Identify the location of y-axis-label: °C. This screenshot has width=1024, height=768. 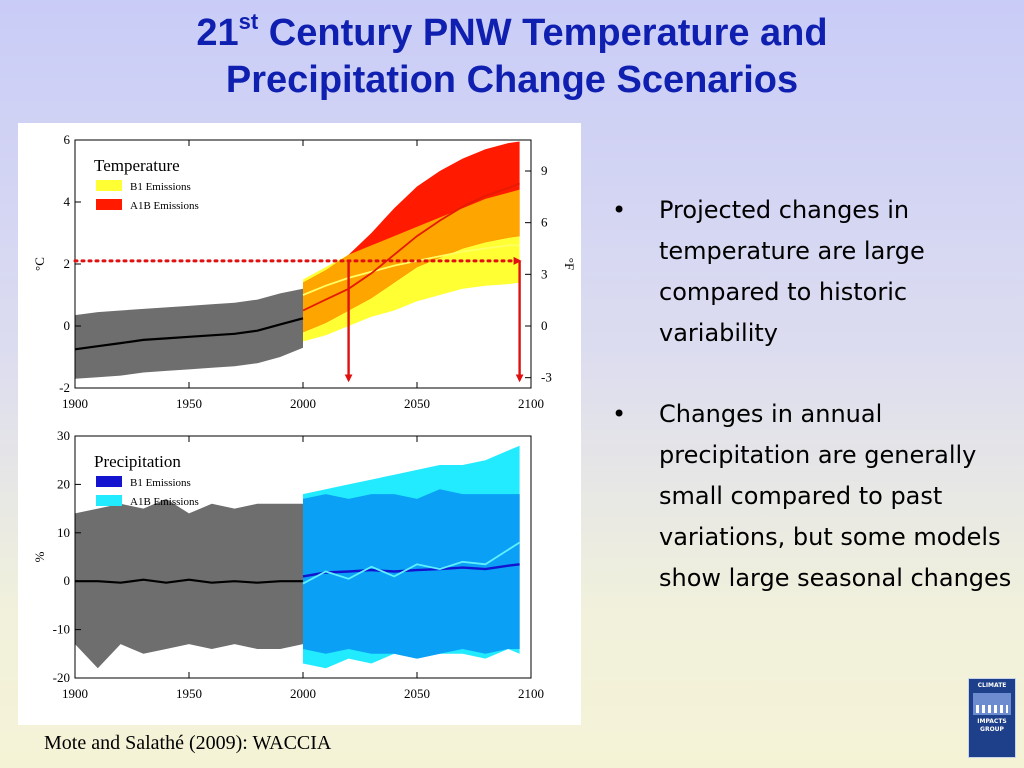
(39, 264).